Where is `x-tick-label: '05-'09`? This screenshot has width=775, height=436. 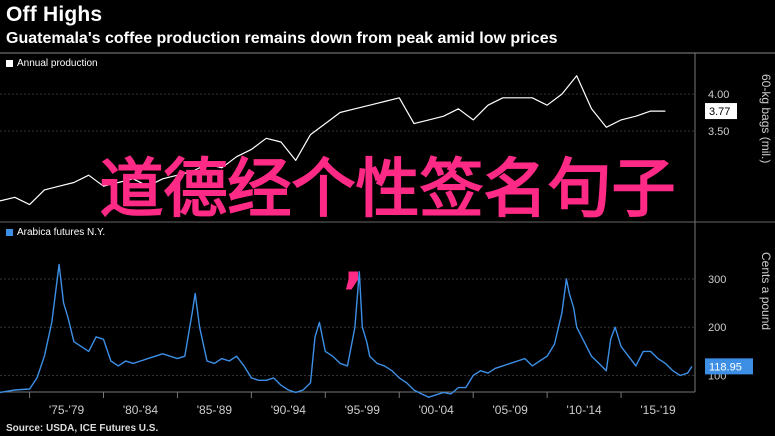
x-tick-label: '05-'09 is located at coordinates (511, 410).